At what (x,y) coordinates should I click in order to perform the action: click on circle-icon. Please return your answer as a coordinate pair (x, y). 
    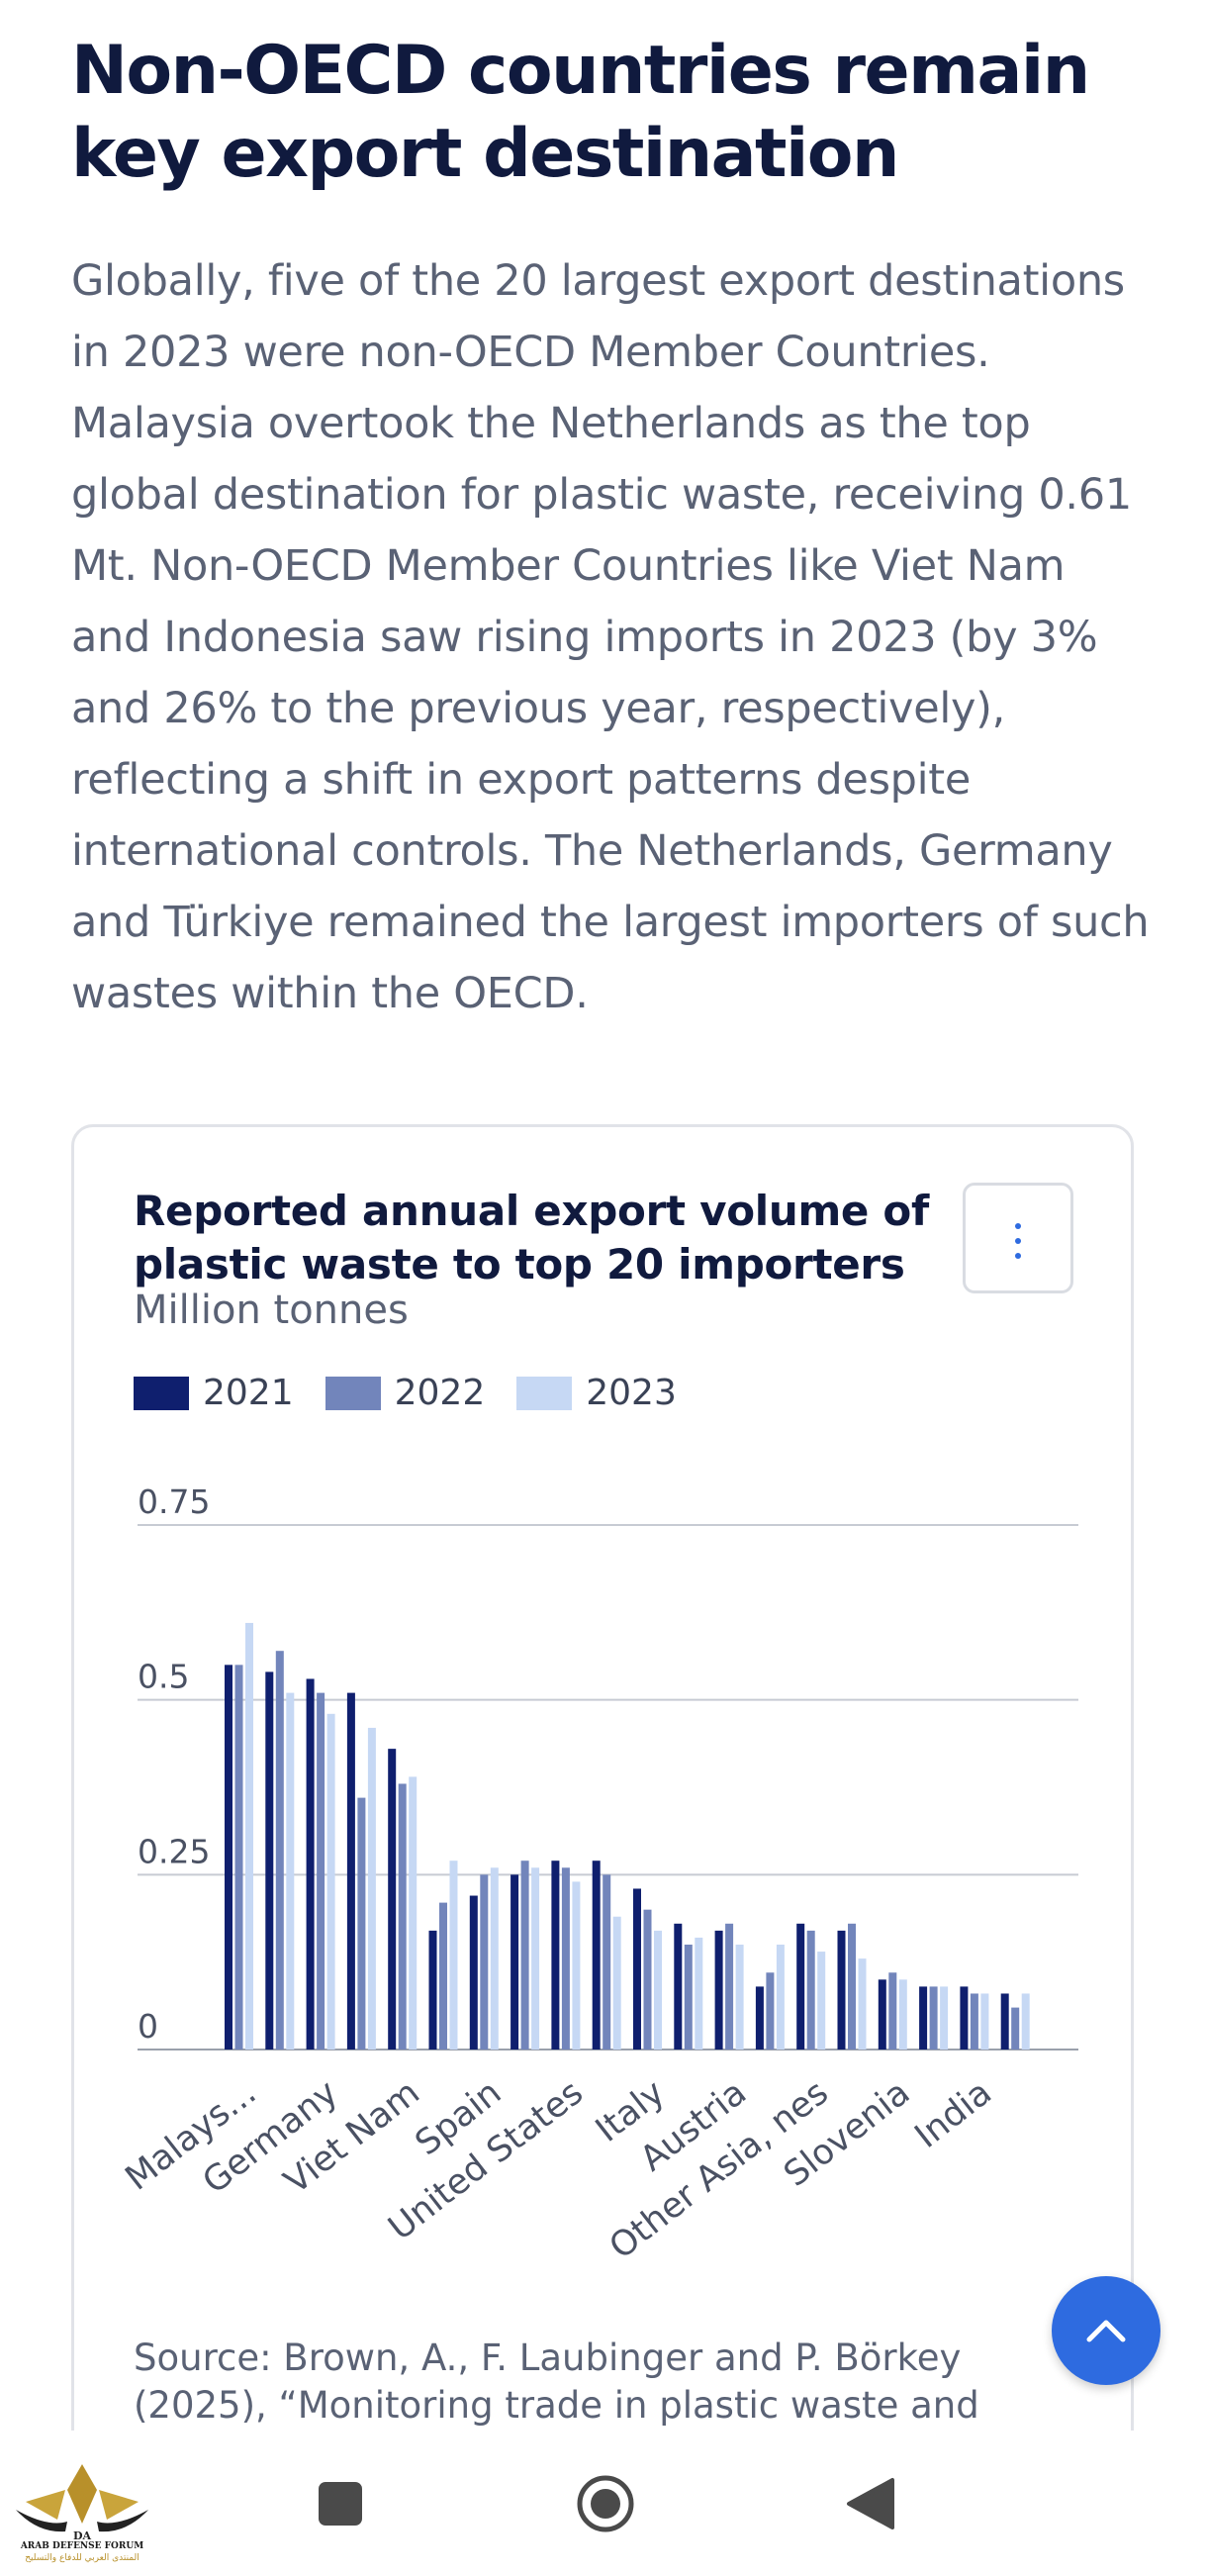
    Looking at the image, I should click on (605, 2503).